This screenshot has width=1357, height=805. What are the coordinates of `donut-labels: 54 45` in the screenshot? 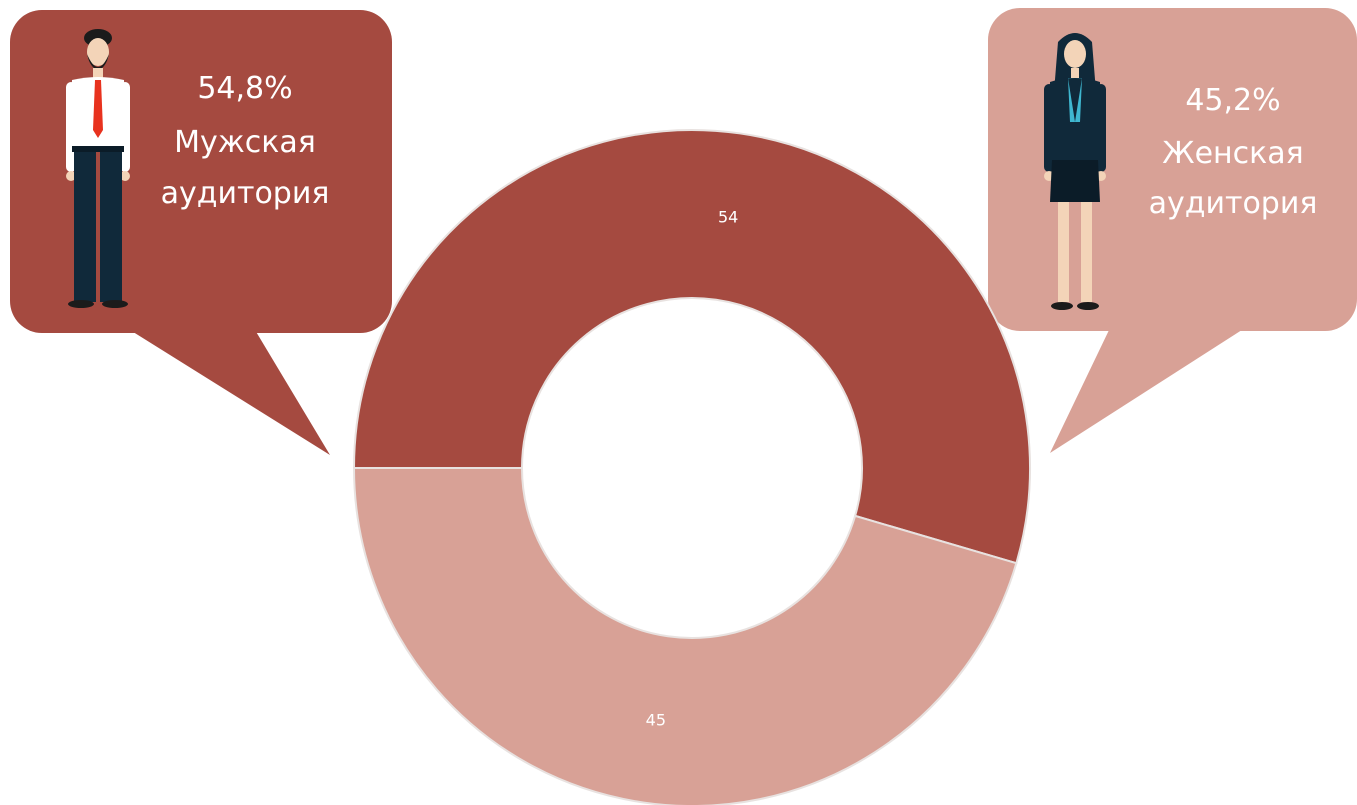 It's located at (692, 469).